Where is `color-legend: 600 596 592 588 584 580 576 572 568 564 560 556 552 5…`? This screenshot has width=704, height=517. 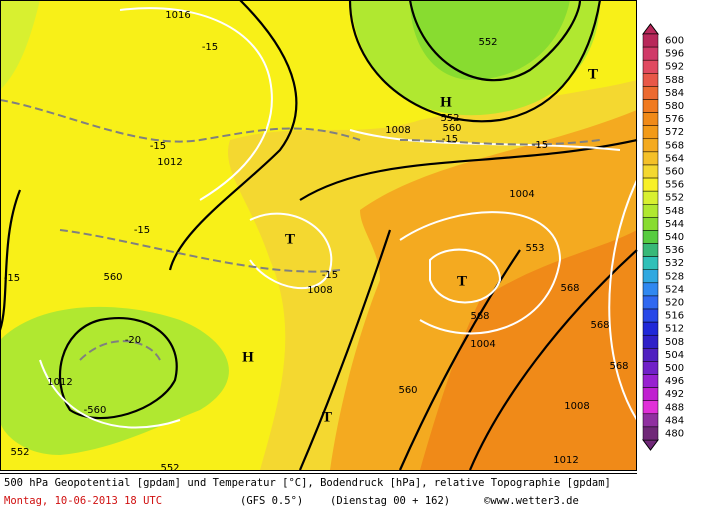
color-legend: 600 596 592 588 584 580 576 572 568 564 560 556 552 5… is located at coordinates (663, 237).